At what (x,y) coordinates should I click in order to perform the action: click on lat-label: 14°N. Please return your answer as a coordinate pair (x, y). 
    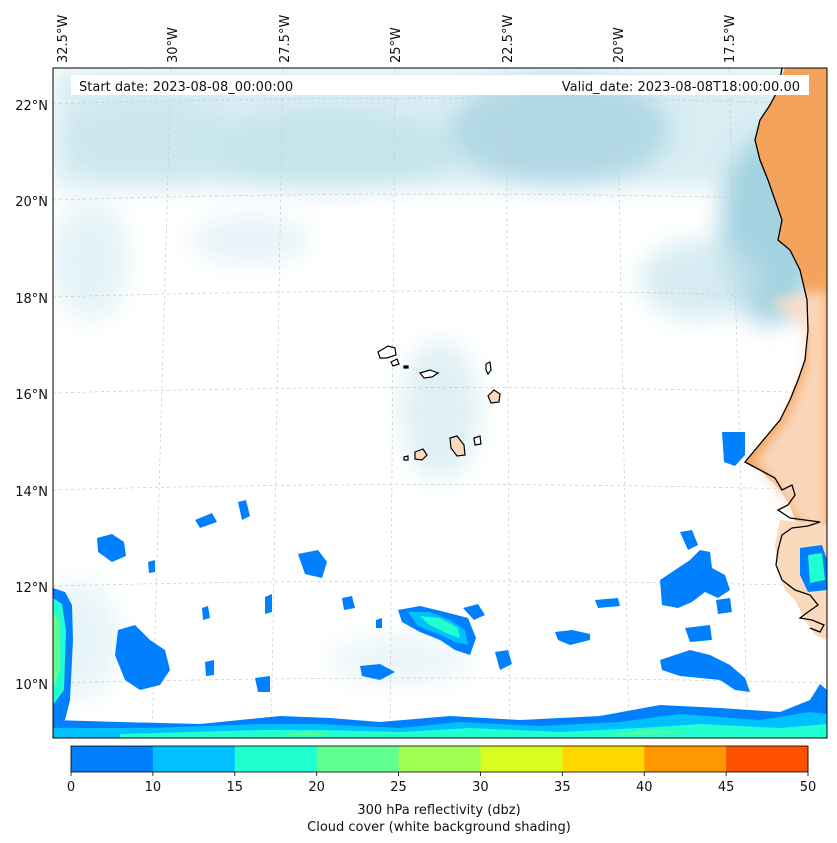
    Looking at the image, I should click on (31, 492).